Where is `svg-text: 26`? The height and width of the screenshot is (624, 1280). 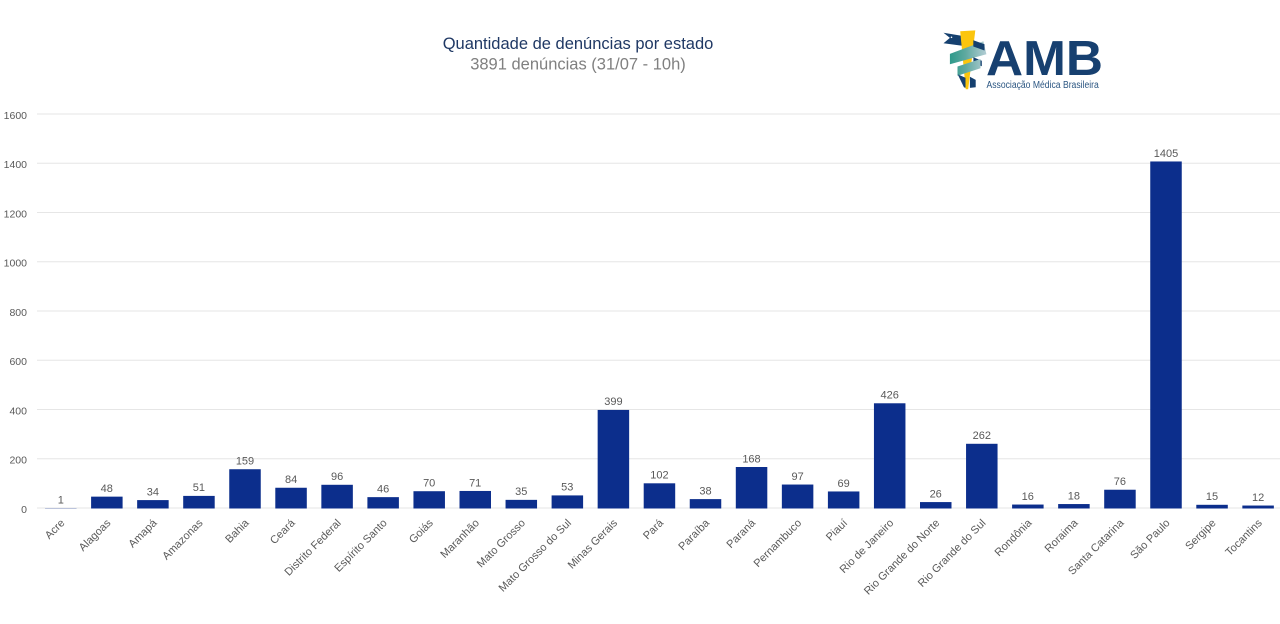
svg-text: 26 is located at coordinates (936, 494).